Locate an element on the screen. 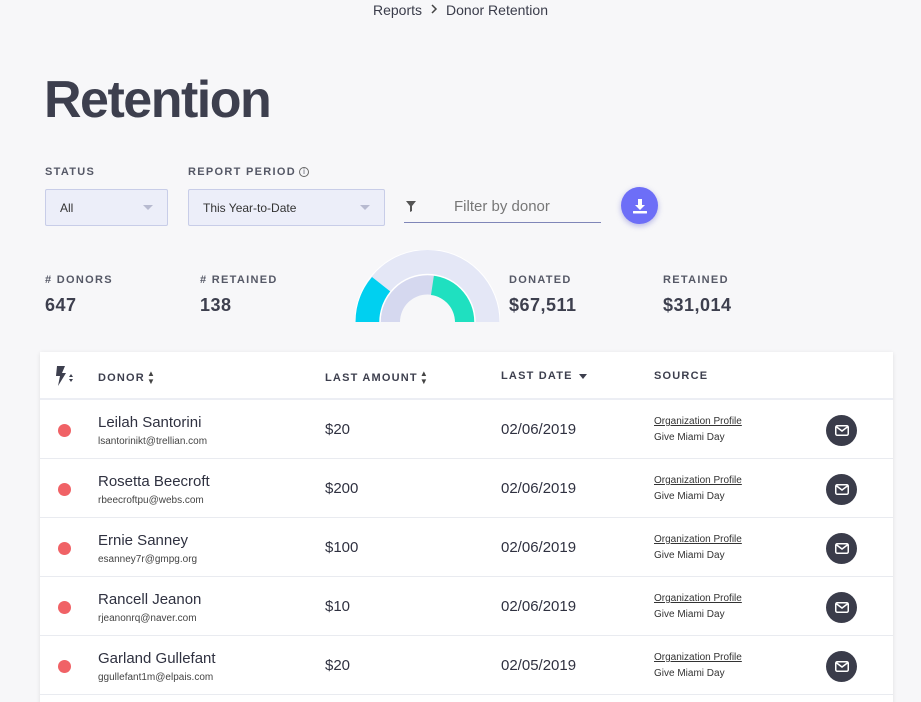 The width and height of the screenshot is (921, 702). donor-email: lsantorinikt@trellian.com is located at coordinates (153, 441).